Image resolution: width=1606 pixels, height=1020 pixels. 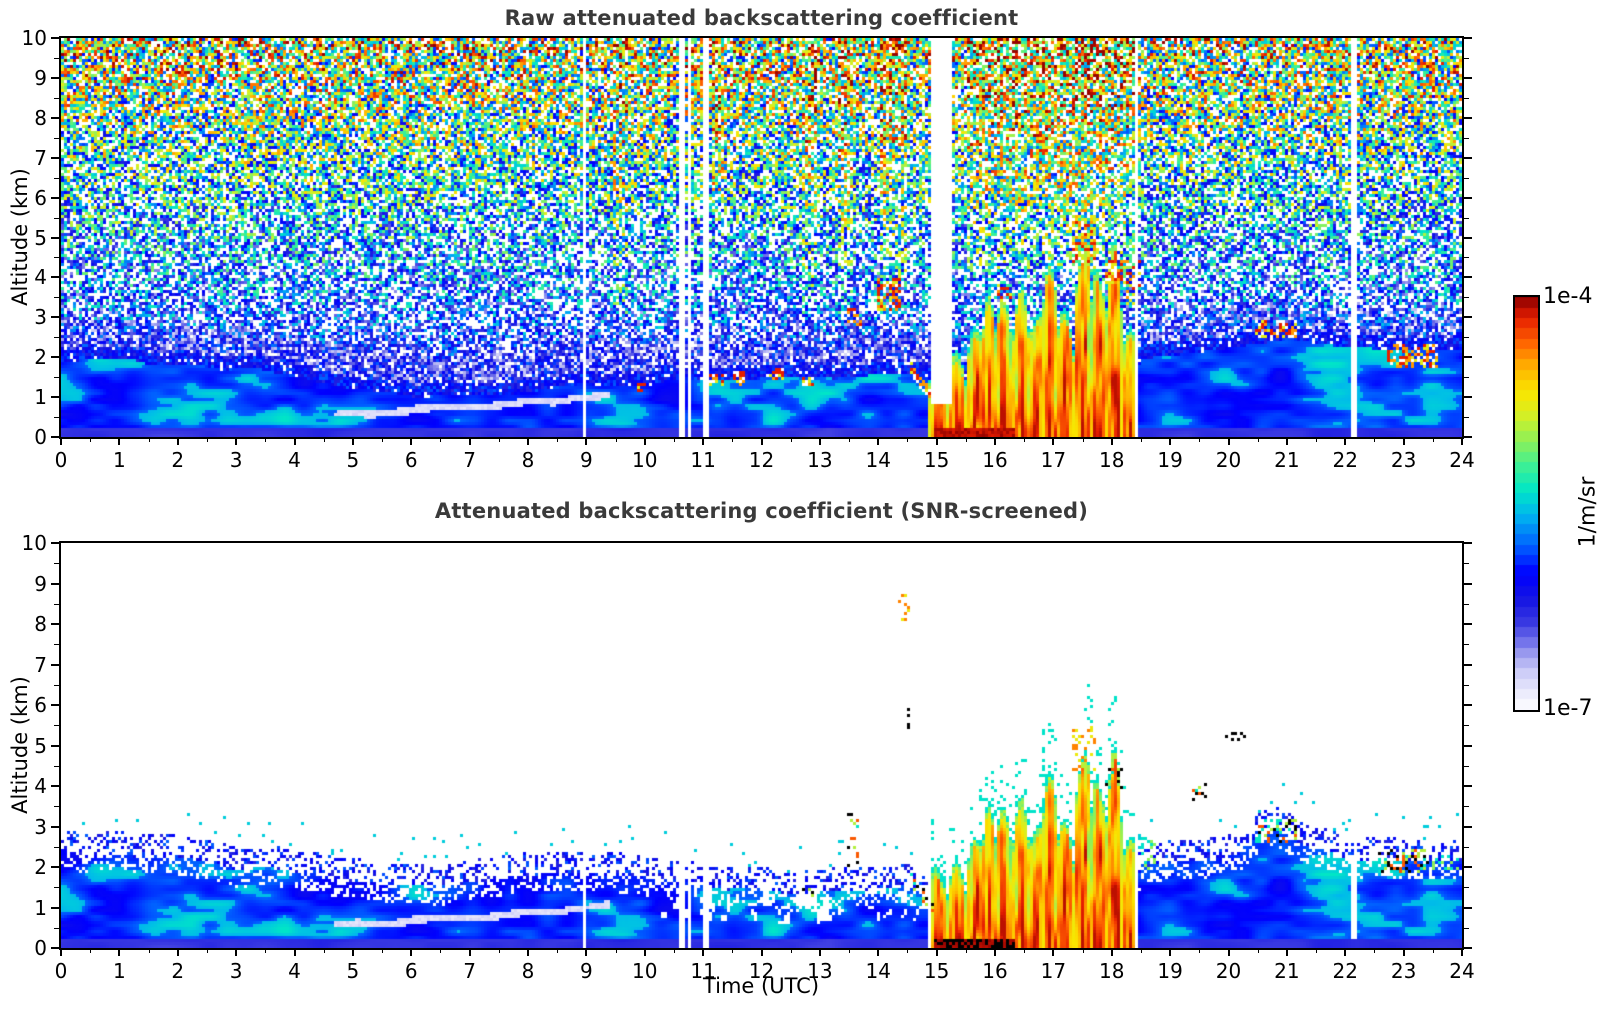 I want to click on x-tick-label: 22, so click(x=1345, y=971).